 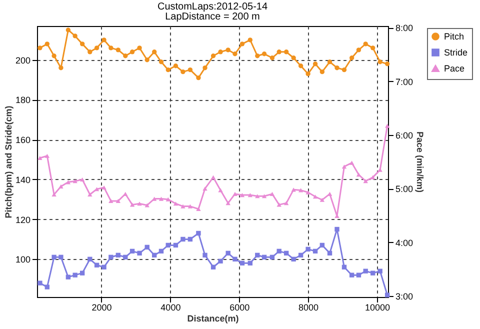 What do you see at coordinates (405, 135) in the screenshot?
I see `y2-tick-label: 6:00` at bounding box center [405, 135].